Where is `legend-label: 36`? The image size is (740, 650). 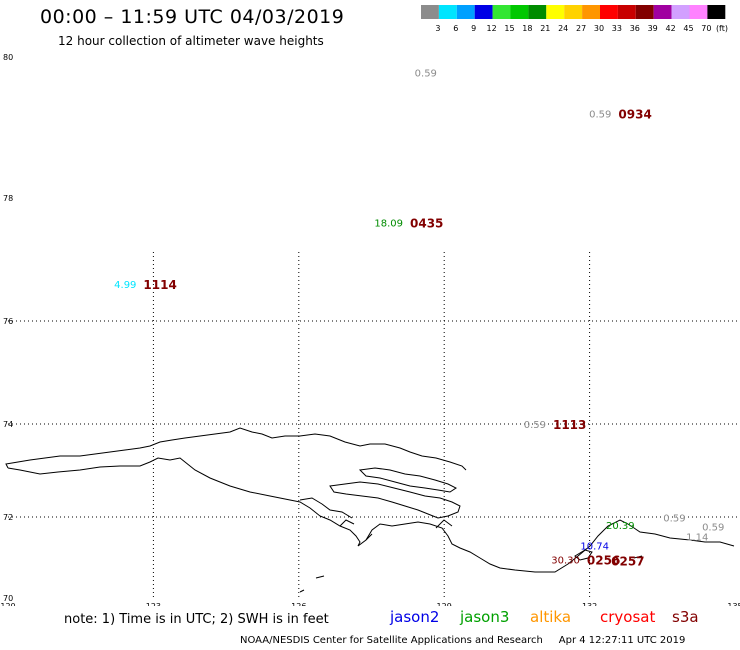 legend-label: 36 is located at coordinates (635, 28).